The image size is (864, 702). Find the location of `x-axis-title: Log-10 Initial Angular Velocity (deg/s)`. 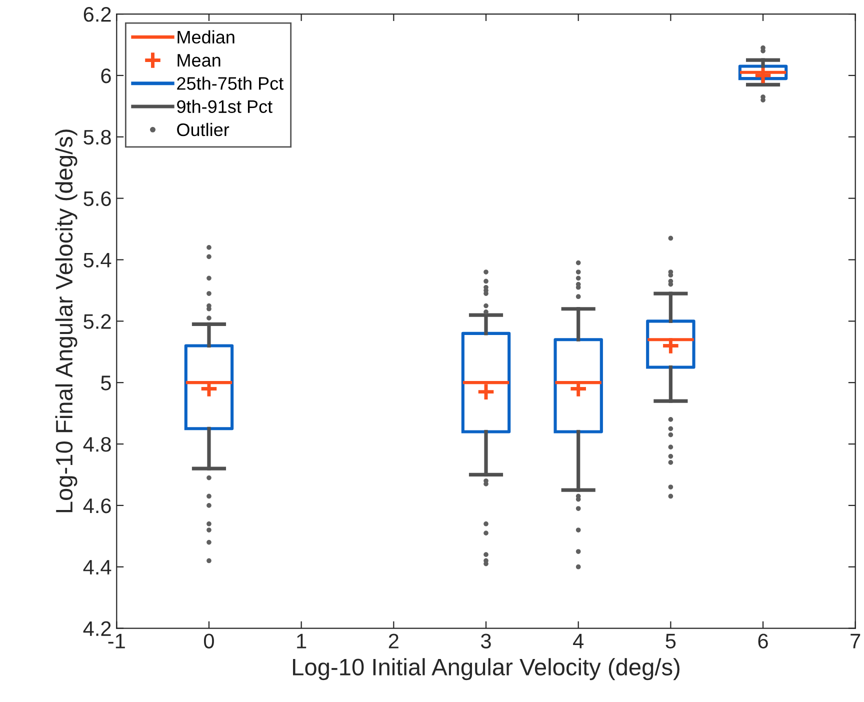

x-axis-title: Log-10 Initial Angular Velocity (deg/s) is located at coordinates (486, 669).